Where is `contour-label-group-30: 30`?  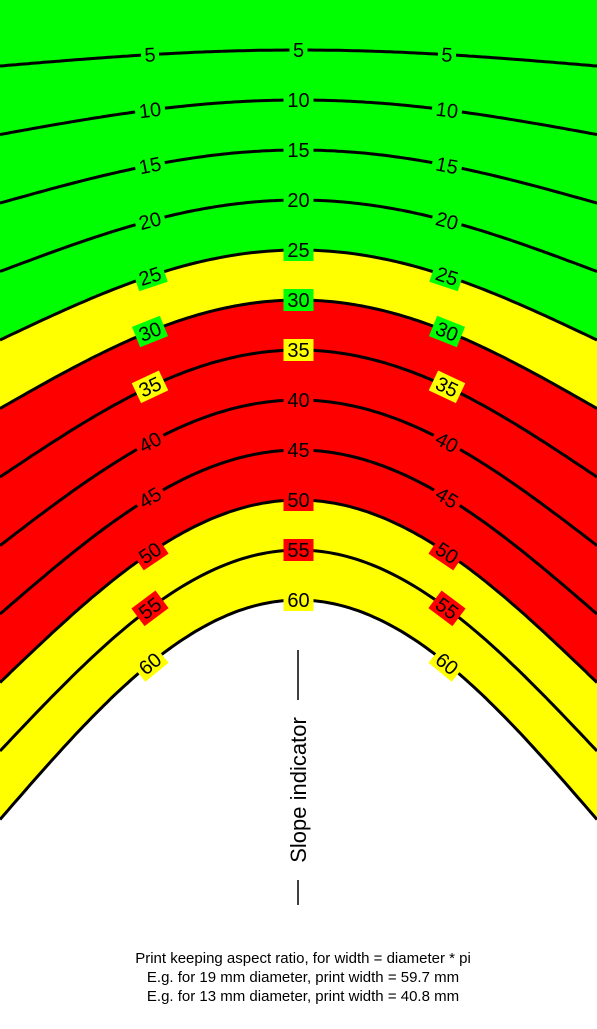 contour-label-group-30: 30 is located at coordinates (298, 300).